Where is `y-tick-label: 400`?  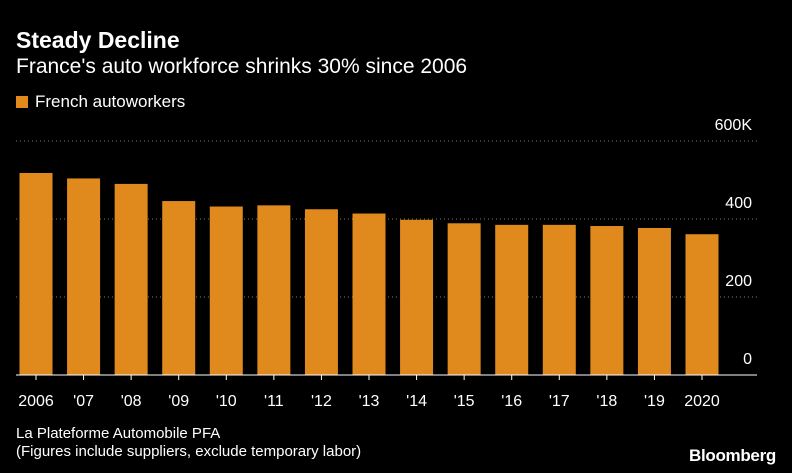 y-tick-label: 400 is located at coordinates (738, 203).